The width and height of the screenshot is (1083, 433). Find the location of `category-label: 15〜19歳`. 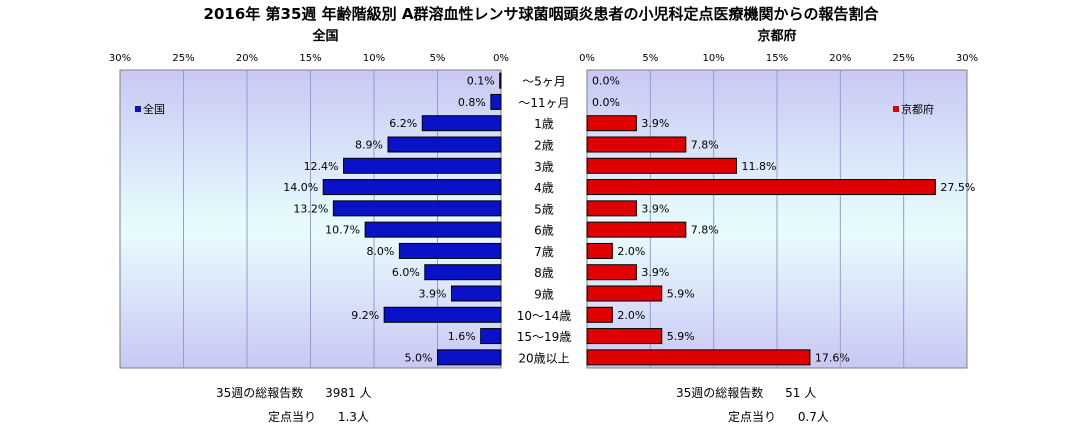

category-label: 15〜19歳 is located at coordinates (544, 337).